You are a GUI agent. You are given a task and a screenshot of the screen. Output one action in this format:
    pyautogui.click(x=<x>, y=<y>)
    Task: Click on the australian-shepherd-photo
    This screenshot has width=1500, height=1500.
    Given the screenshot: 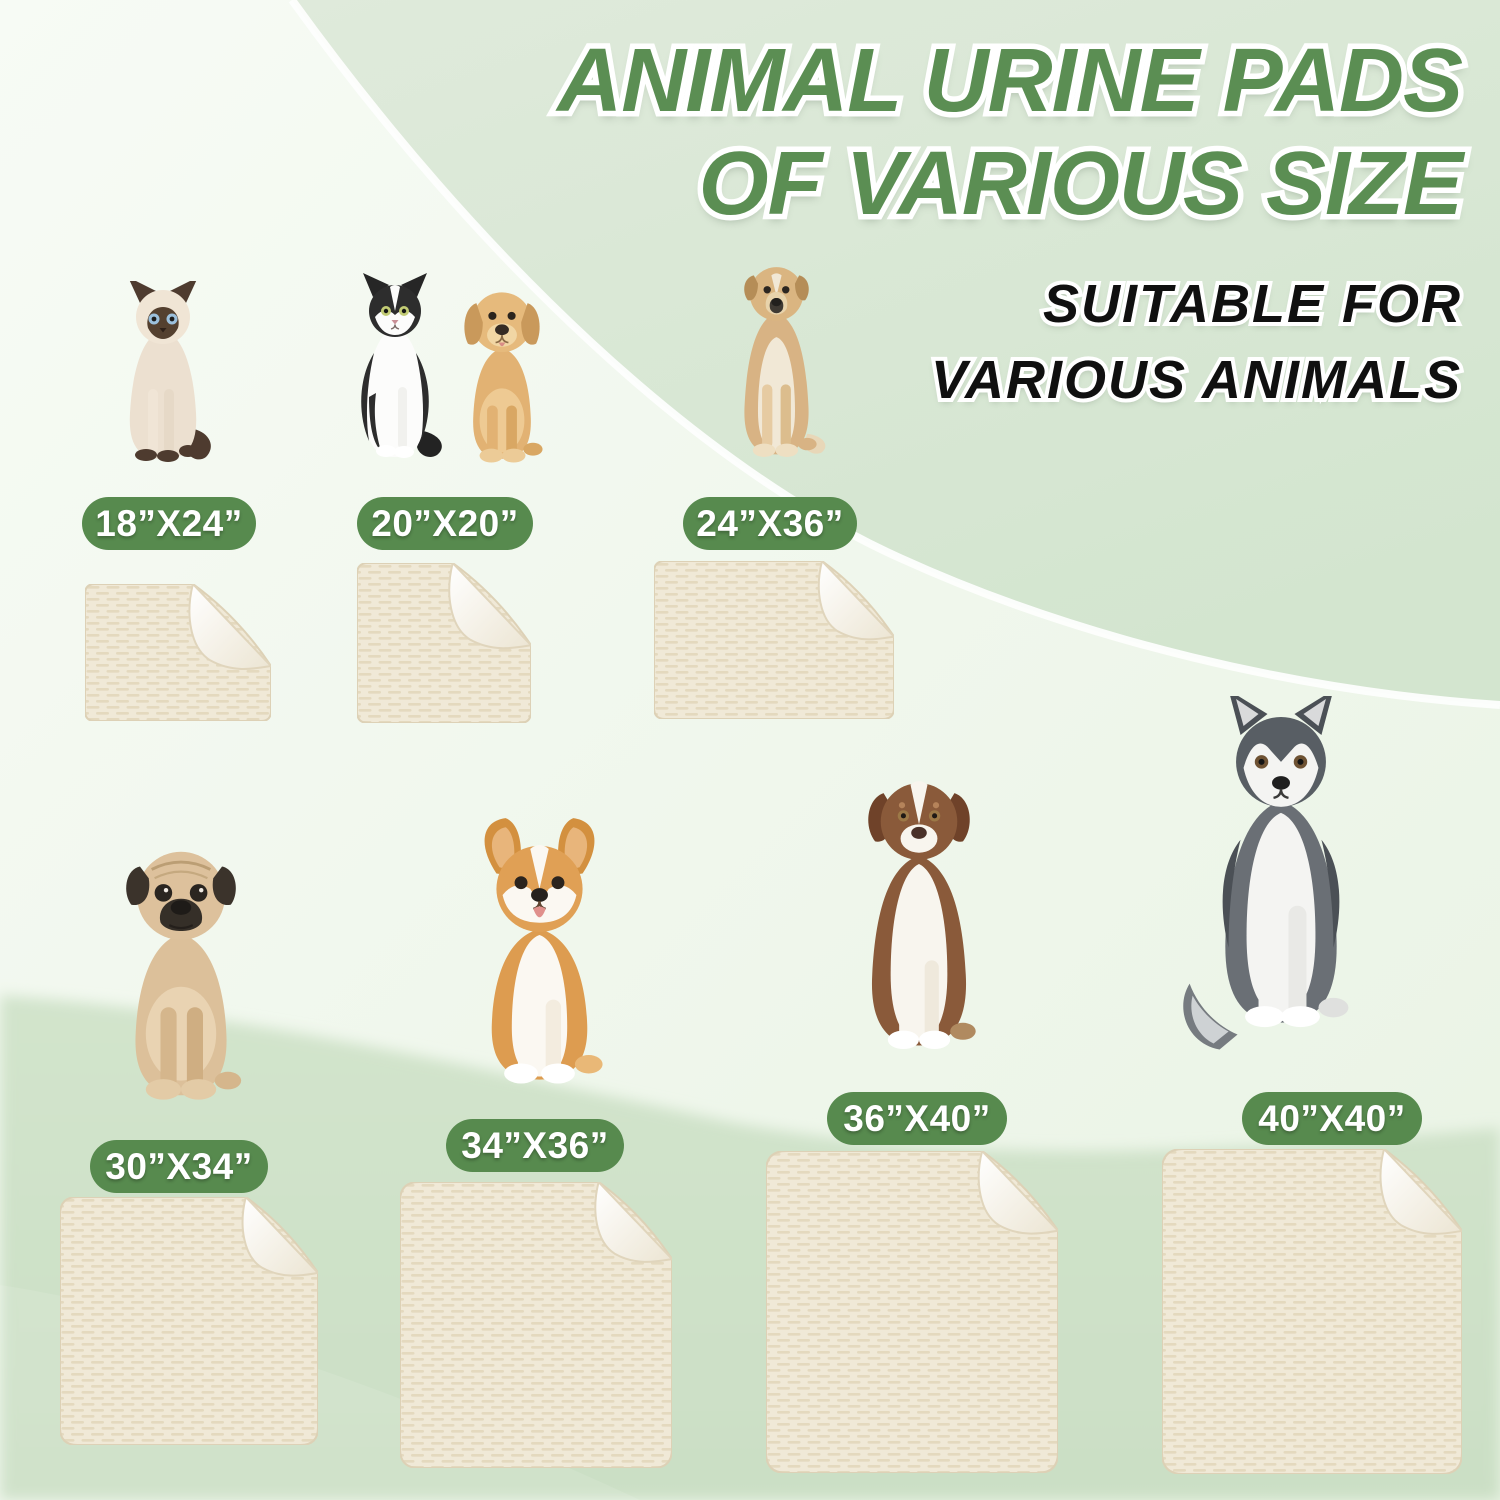 What is the action you would take?
    pyautogui.click(x=919, y=925)
    